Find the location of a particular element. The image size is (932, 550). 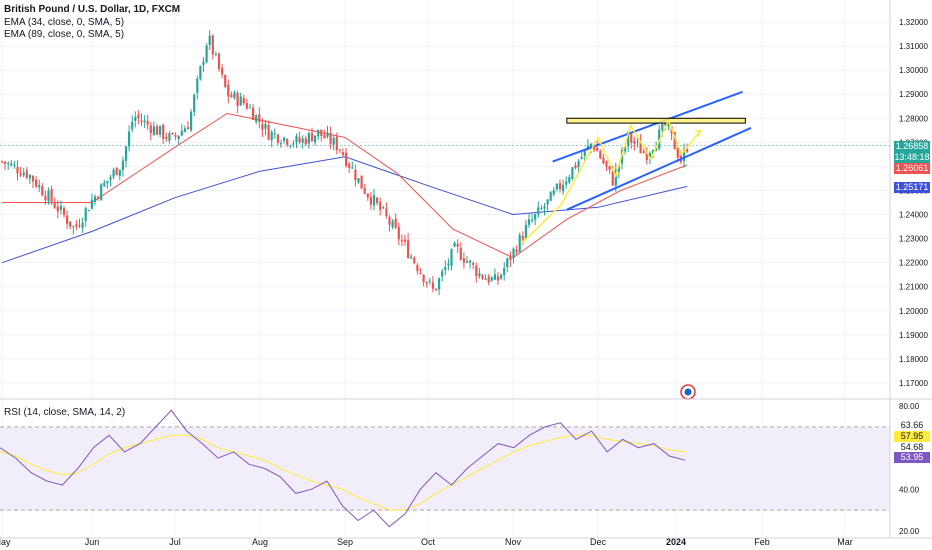

price-tick-label: 1.20000 is located at coordinates (913, 311).